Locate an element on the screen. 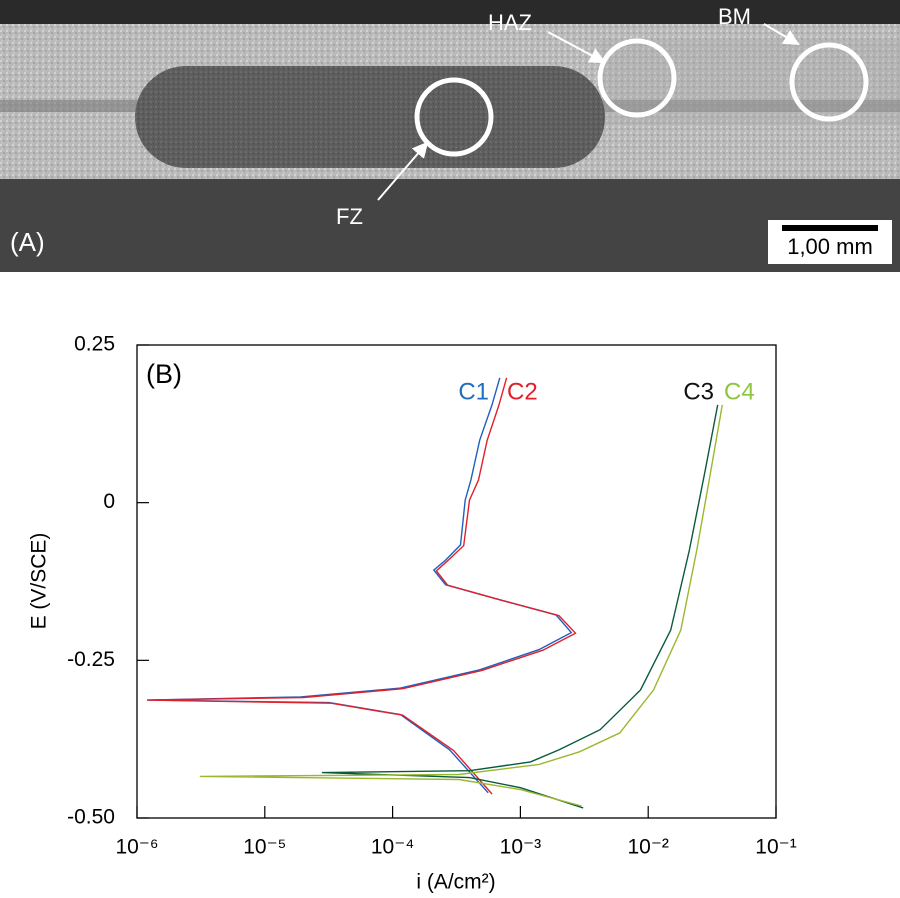  y-tick-label: -0.25 is located at coordinates (91, 659).